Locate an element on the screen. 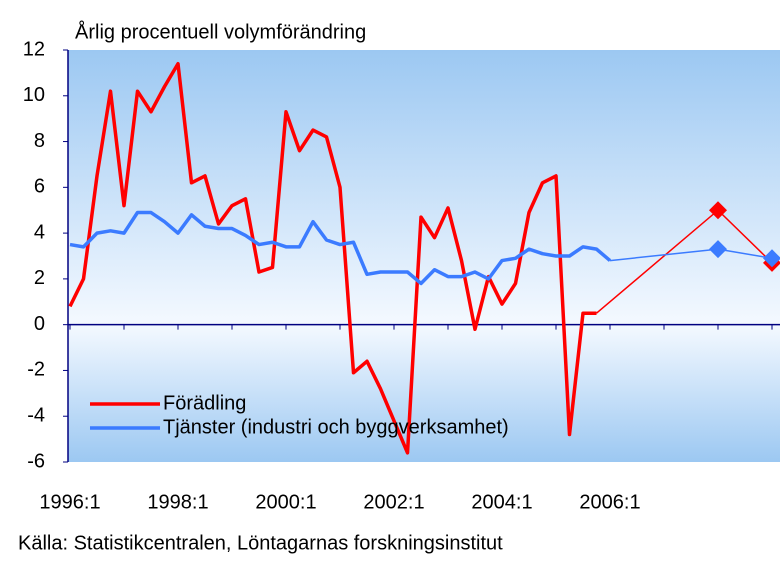  x-tick-label: 2006:1 is located at coordinates (609, 502).